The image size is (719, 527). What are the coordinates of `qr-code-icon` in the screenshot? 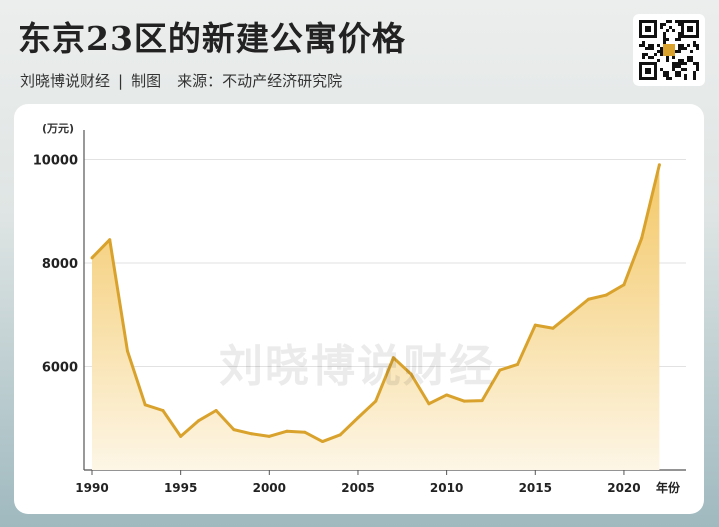 It's located at (669, 50).